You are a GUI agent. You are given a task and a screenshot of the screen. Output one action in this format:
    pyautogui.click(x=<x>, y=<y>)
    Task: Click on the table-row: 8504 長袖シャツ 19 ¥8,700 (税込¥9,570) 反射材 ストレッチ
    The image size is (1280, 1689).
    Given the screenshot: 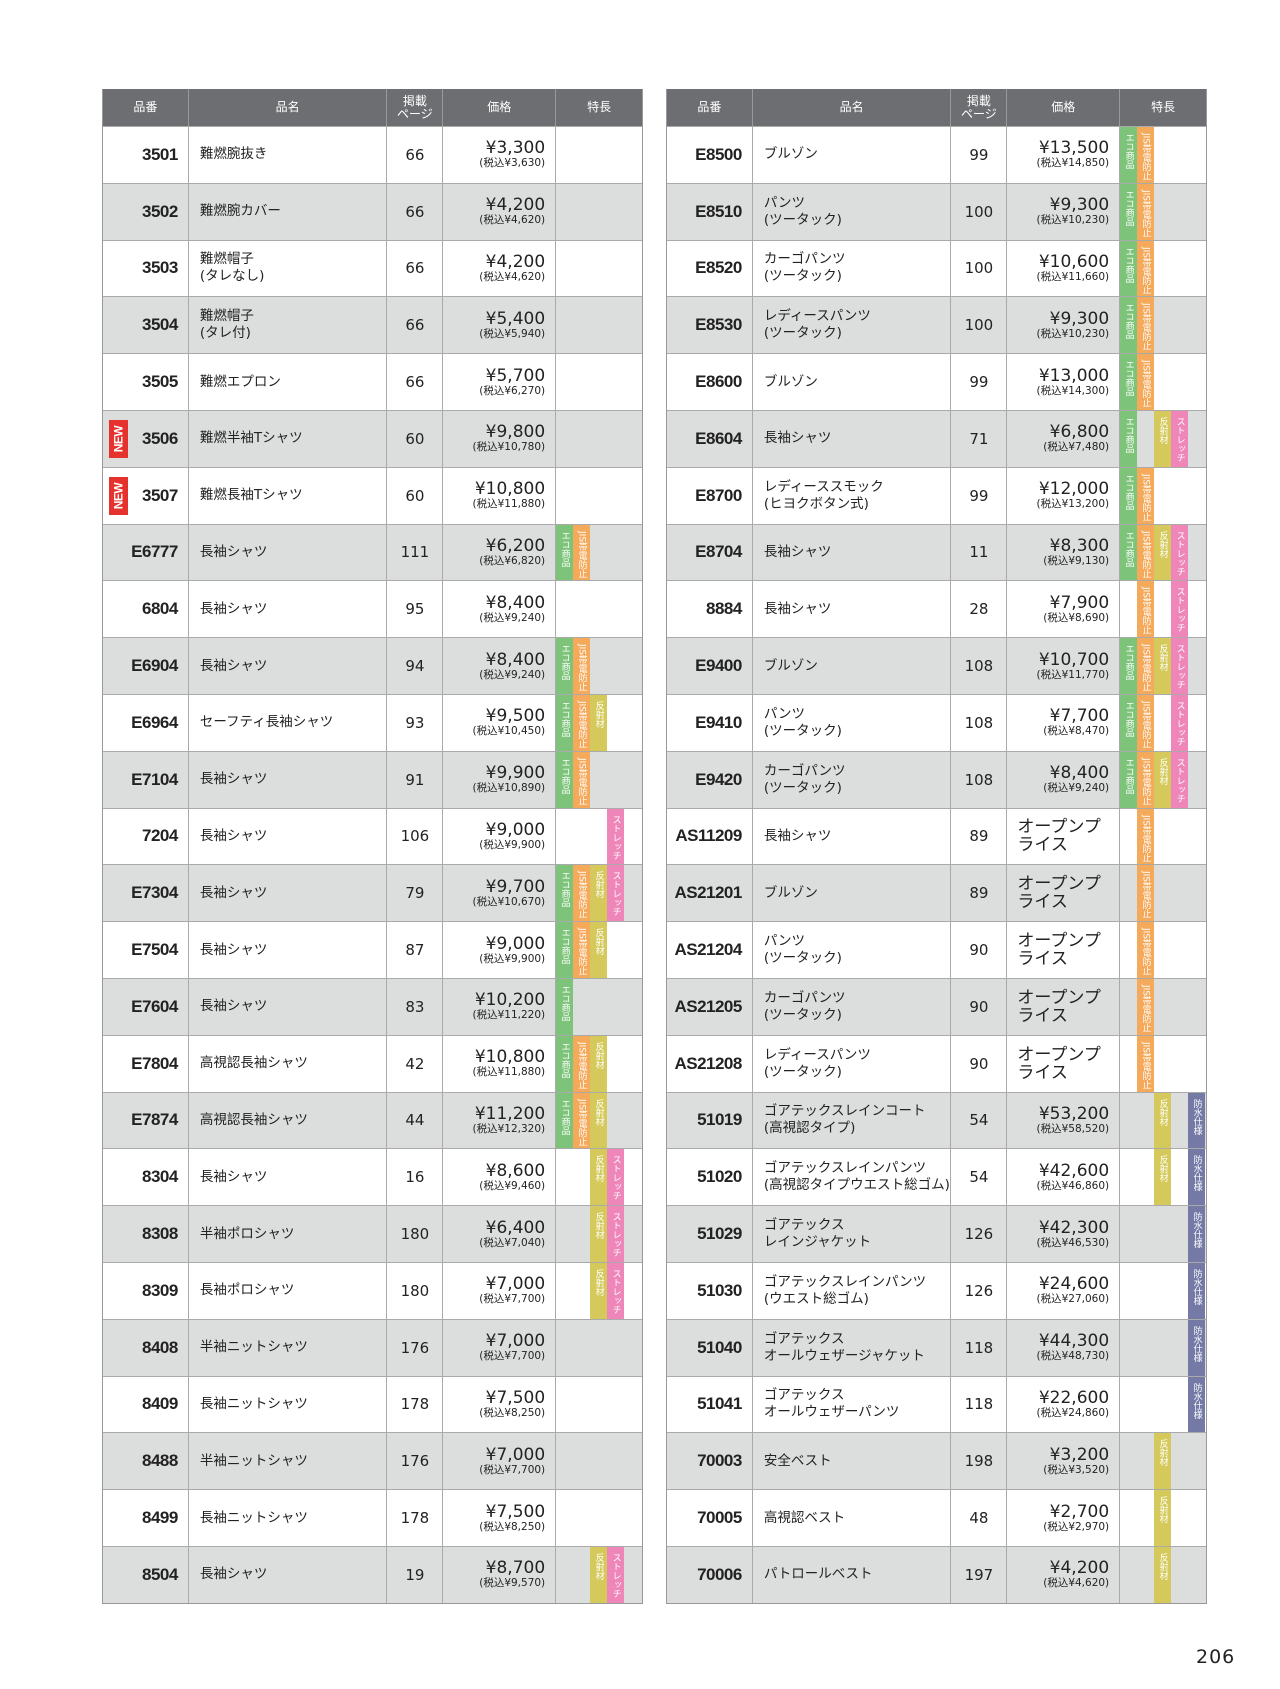 What is the action you would take?
    pyautogui.click(x=372, y=1574)
    